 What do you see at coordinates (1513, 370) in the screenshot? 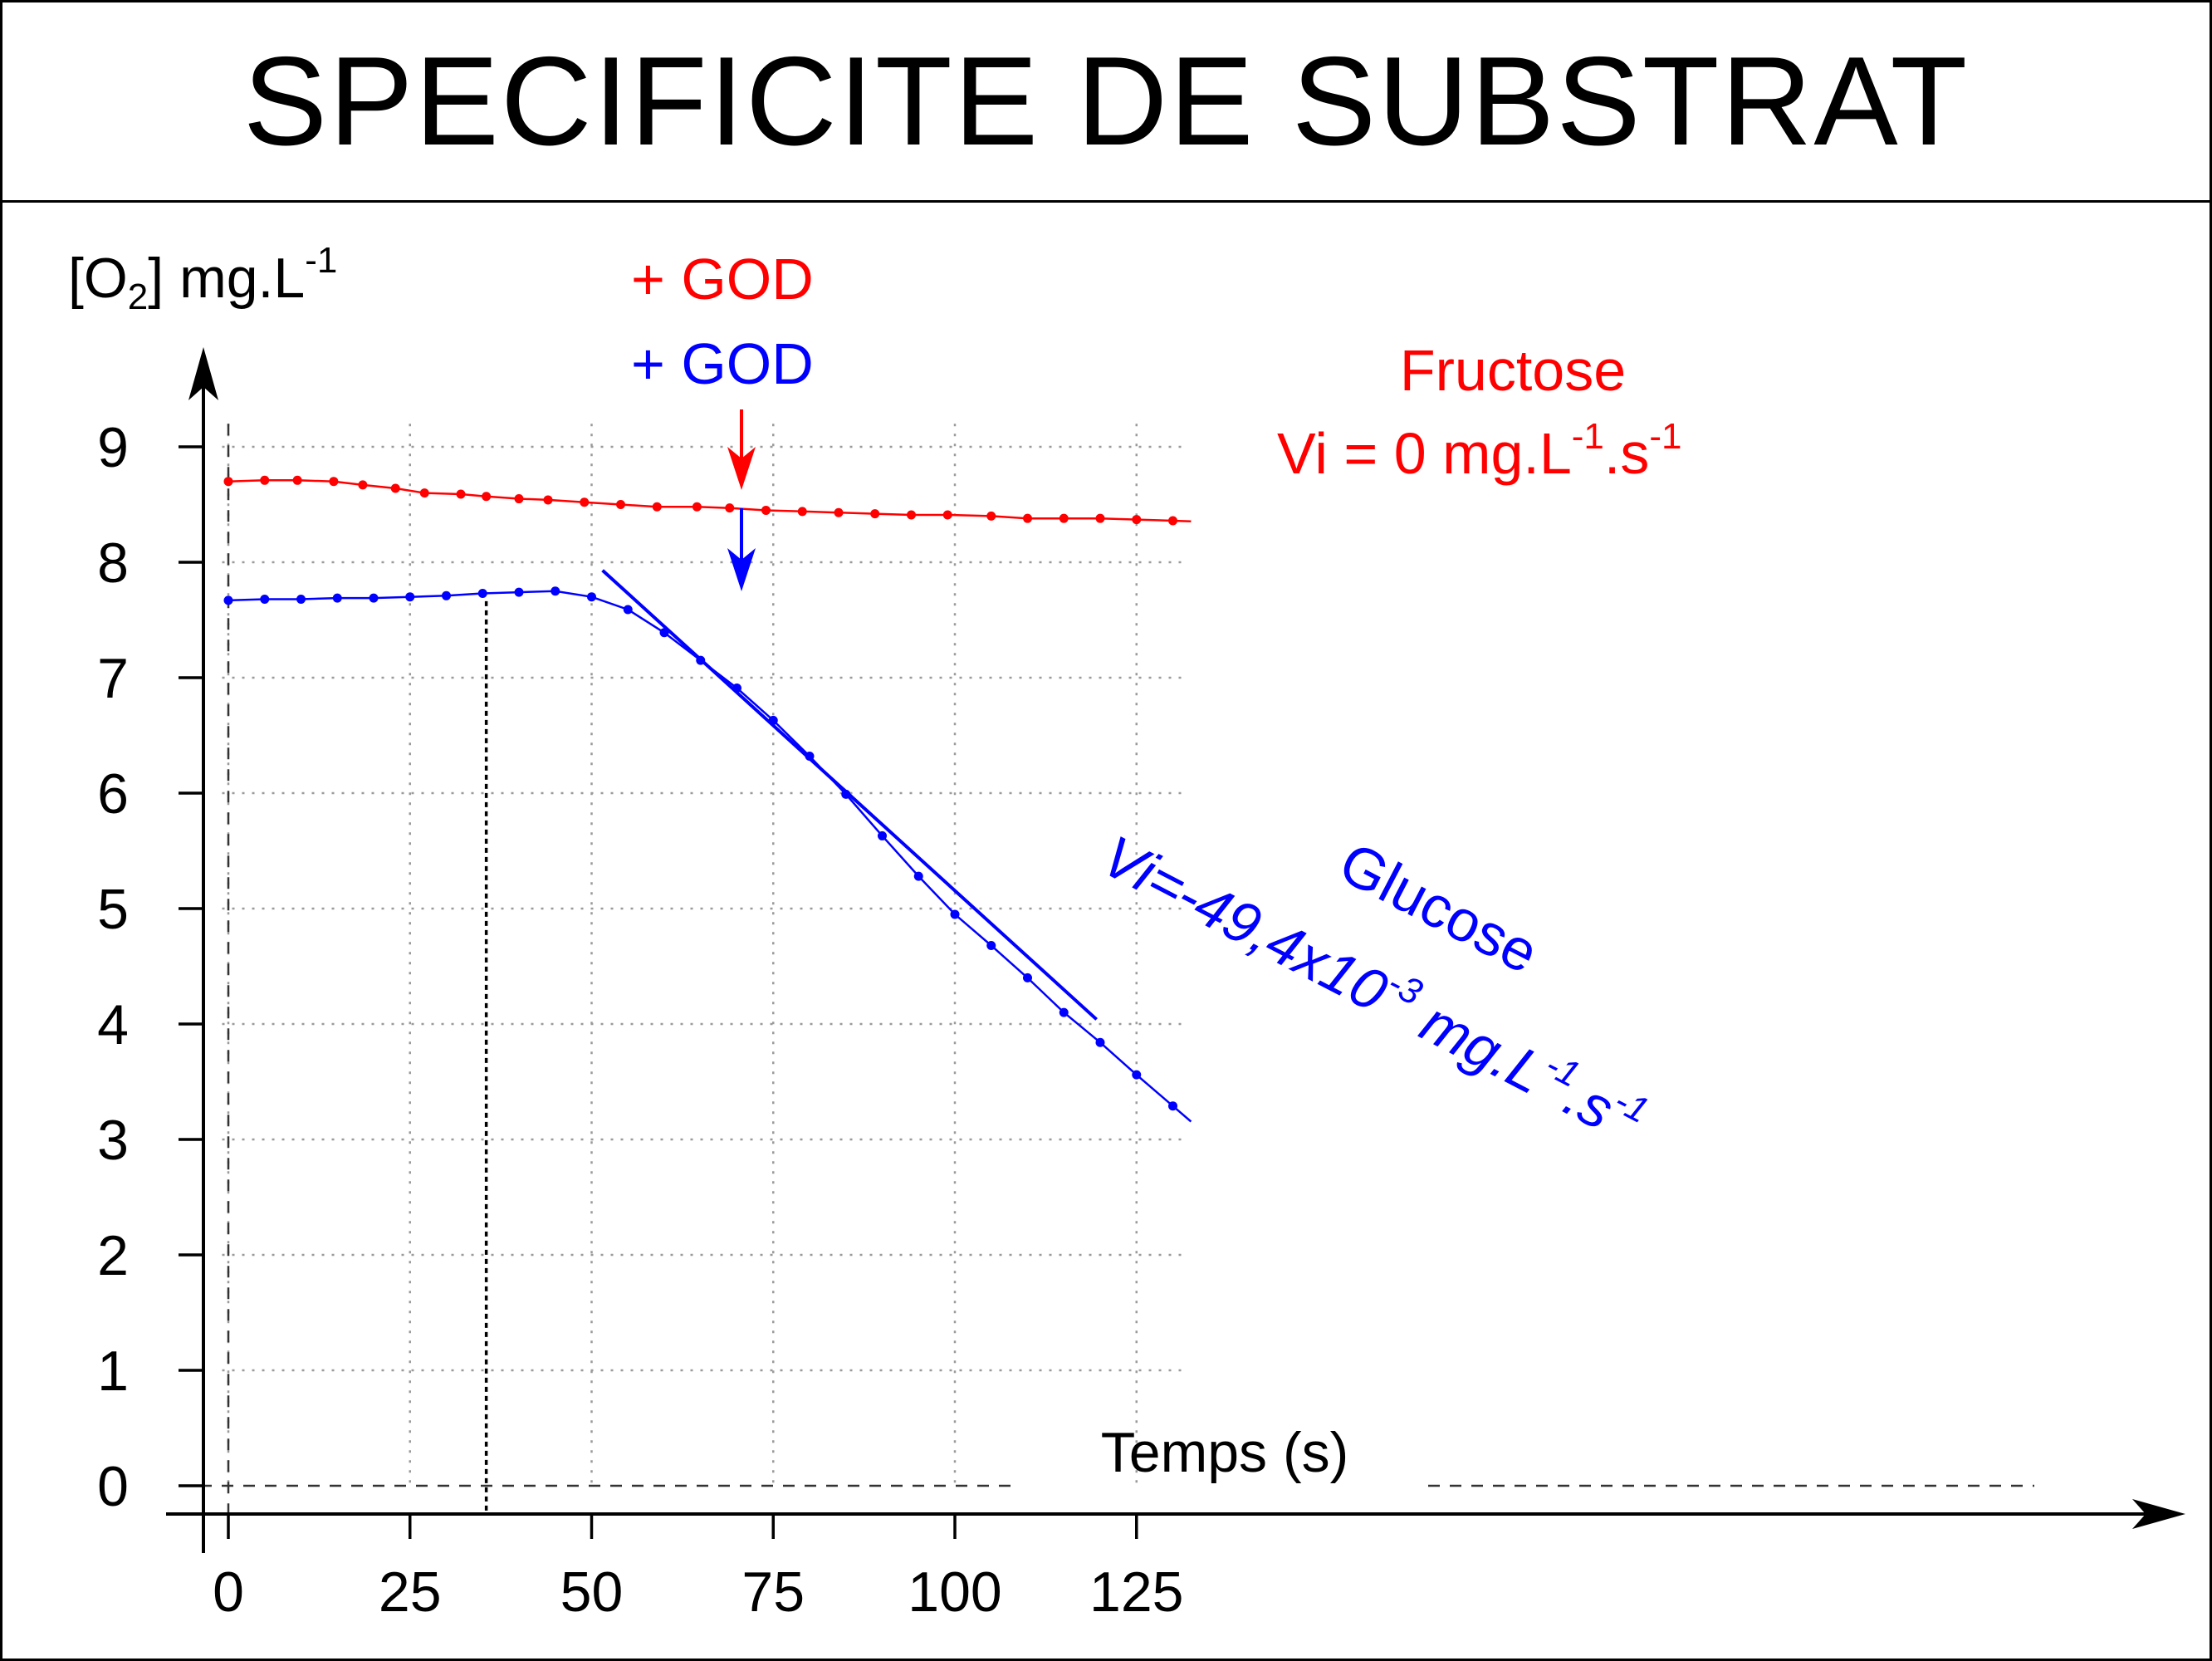
I see `fructose-label: Fructose` at bounding box center [1513, 370].